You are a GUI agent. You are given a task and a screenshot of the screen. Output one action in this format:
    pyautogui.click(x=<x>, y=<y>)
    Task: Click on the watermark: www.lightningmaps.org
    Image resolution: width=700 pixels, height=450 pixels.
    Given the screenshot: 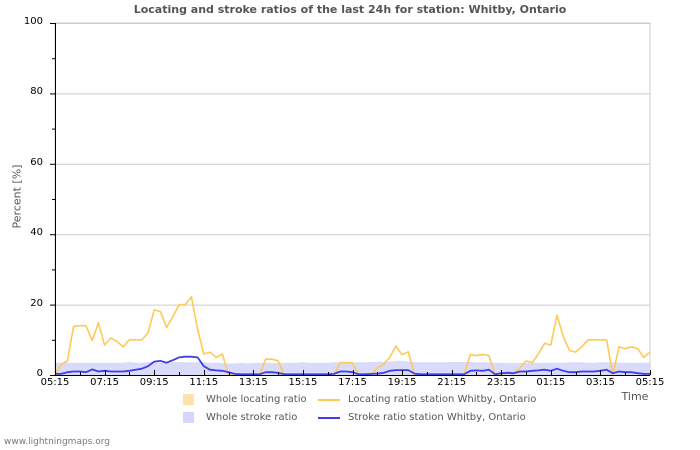 What is the action you would take?
    pyautogui.click(x=57, y=442)
    